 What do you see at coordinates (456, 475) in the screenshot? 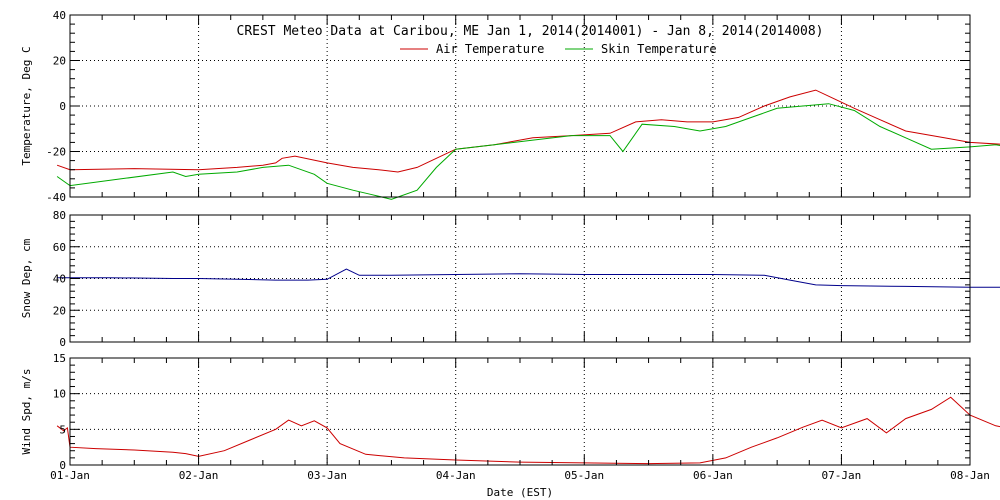
I see `x-tick-label: 04-Jan` at bounding box center [456, 475].